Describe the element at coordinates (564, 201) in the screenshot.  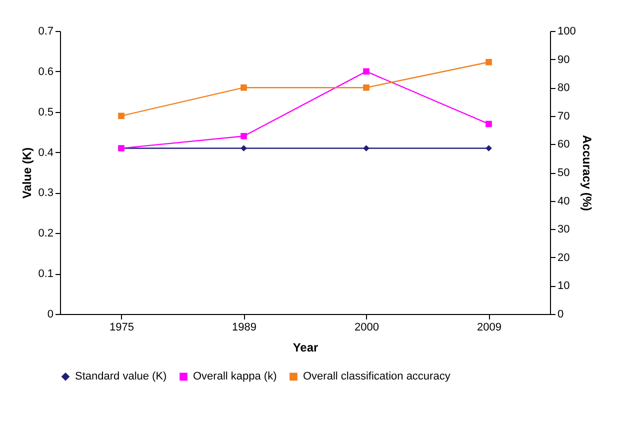
I see `y2-tick-label: 40` at that location.